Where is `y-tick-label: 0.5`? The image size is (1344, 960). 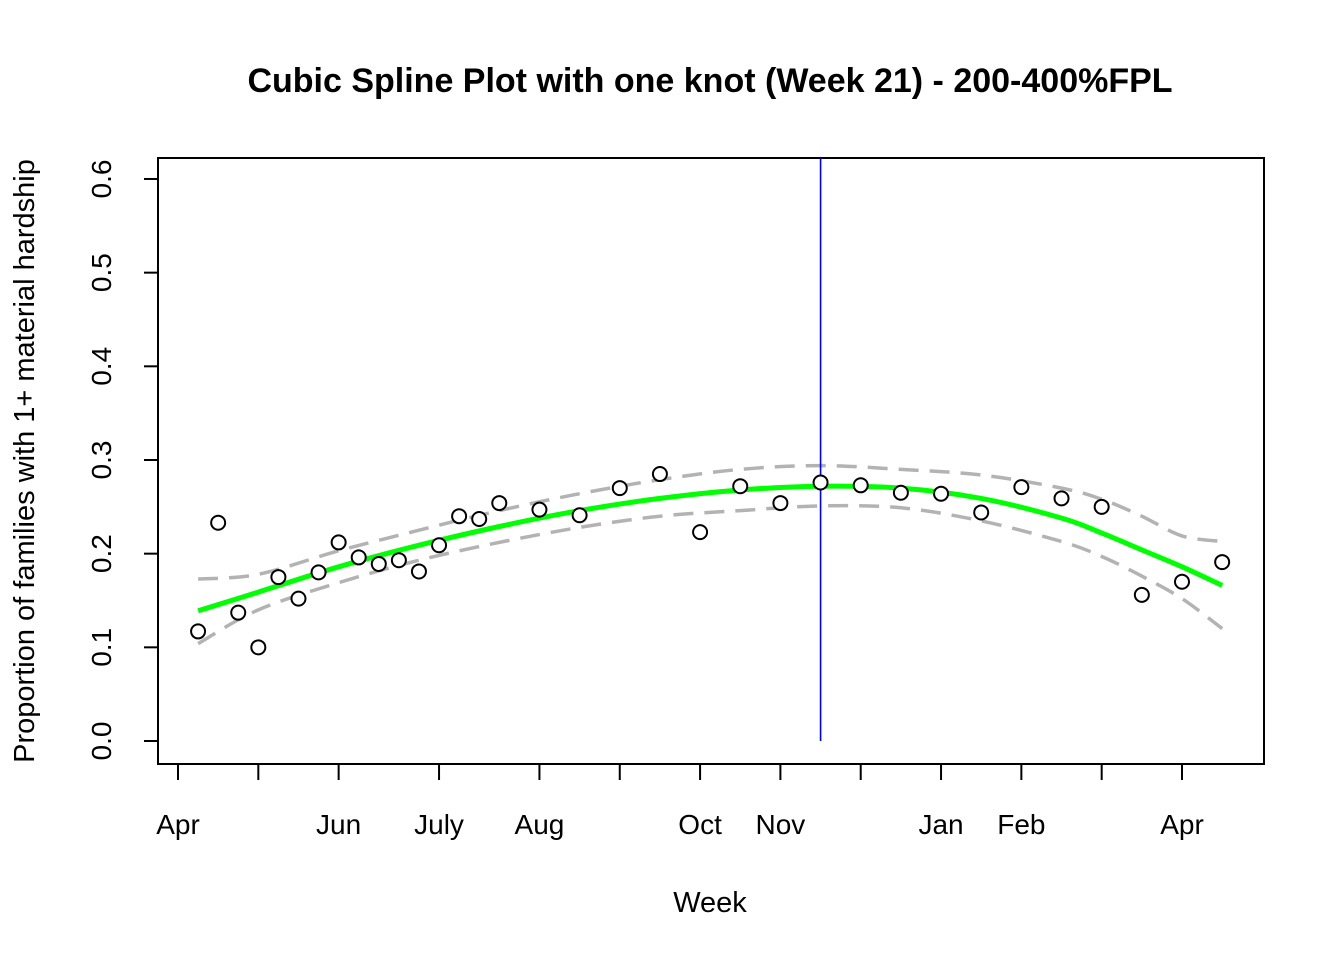 y-tick-label: 0.5 is located at coordinates (101, 272).